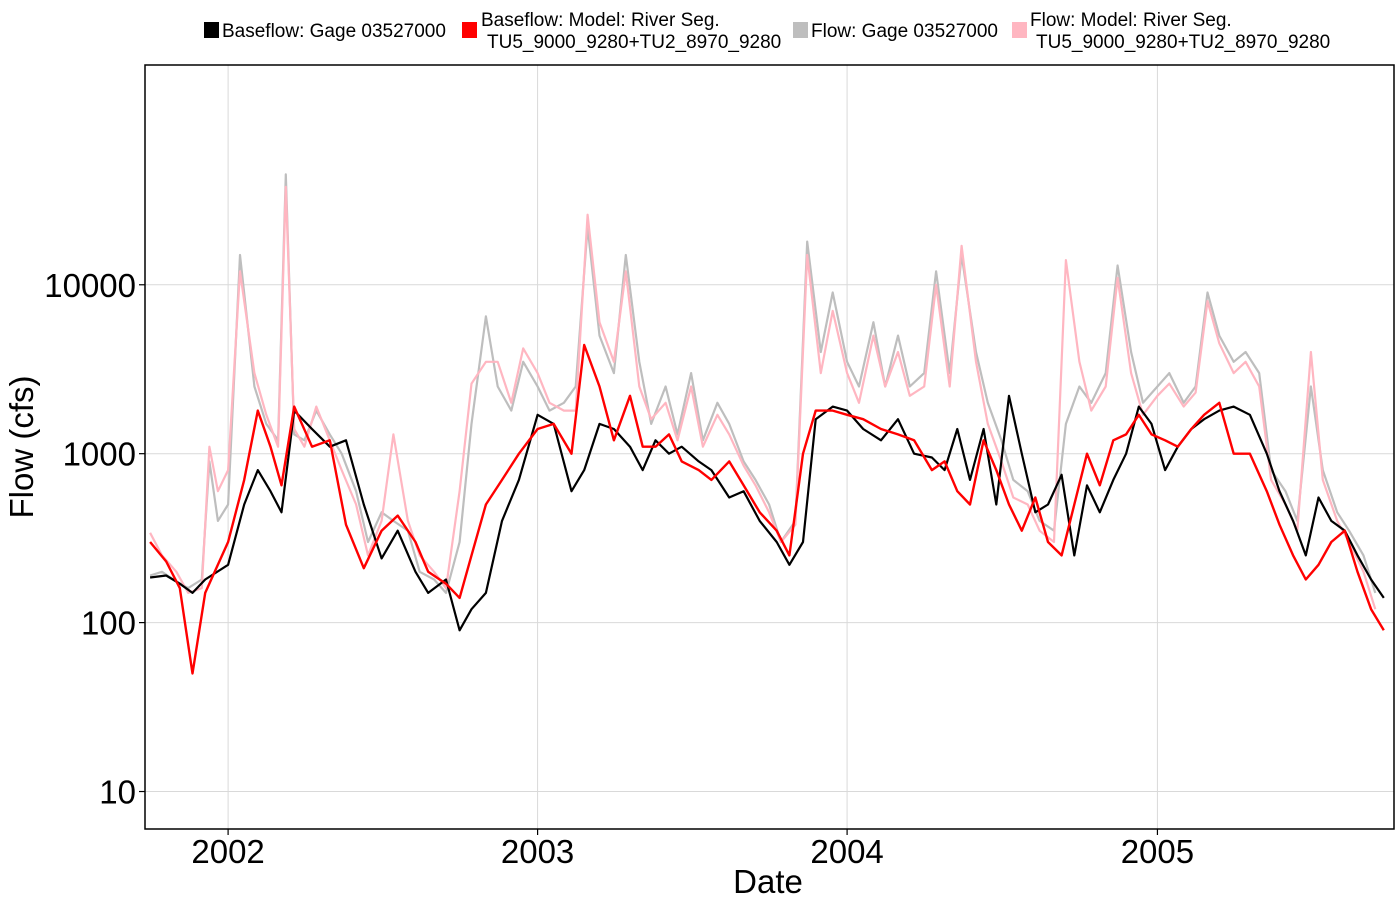 The image size is (1400, 900). What do you see at coordinates (846, 851) in the screenshot?
I see `x-tick-label: 2004` at bounding box center [846, 851].